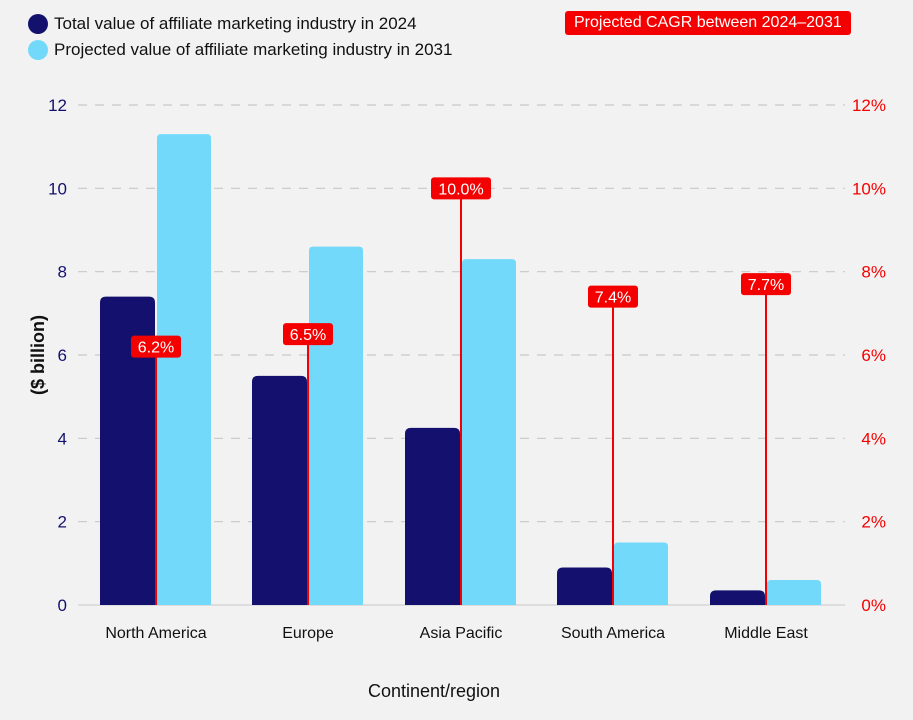  Describe the element at coordinates (873, 272) in the screenshot. I see `y2-tick-label: 8%` at that location.